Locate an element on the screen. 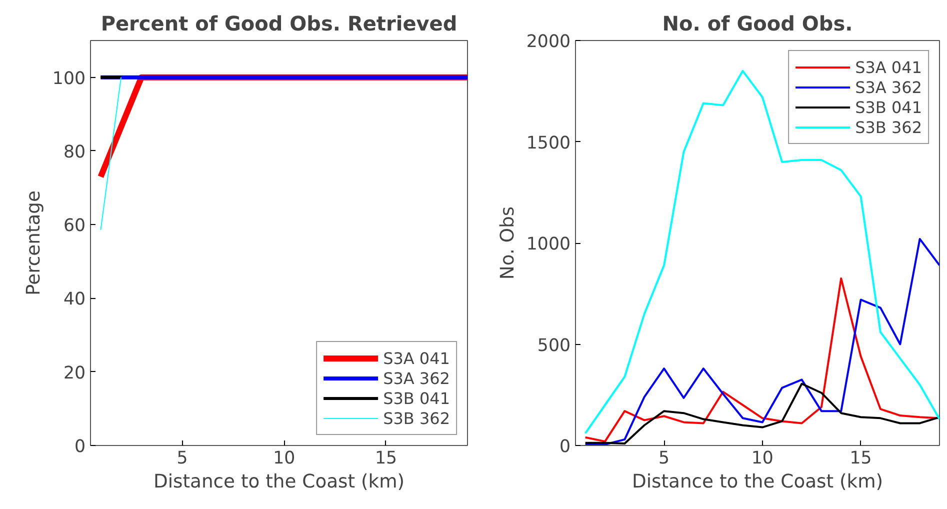 This screenshot has width=947, height=509. y-axis-title: Percentage is located at coordinates (33, 243).